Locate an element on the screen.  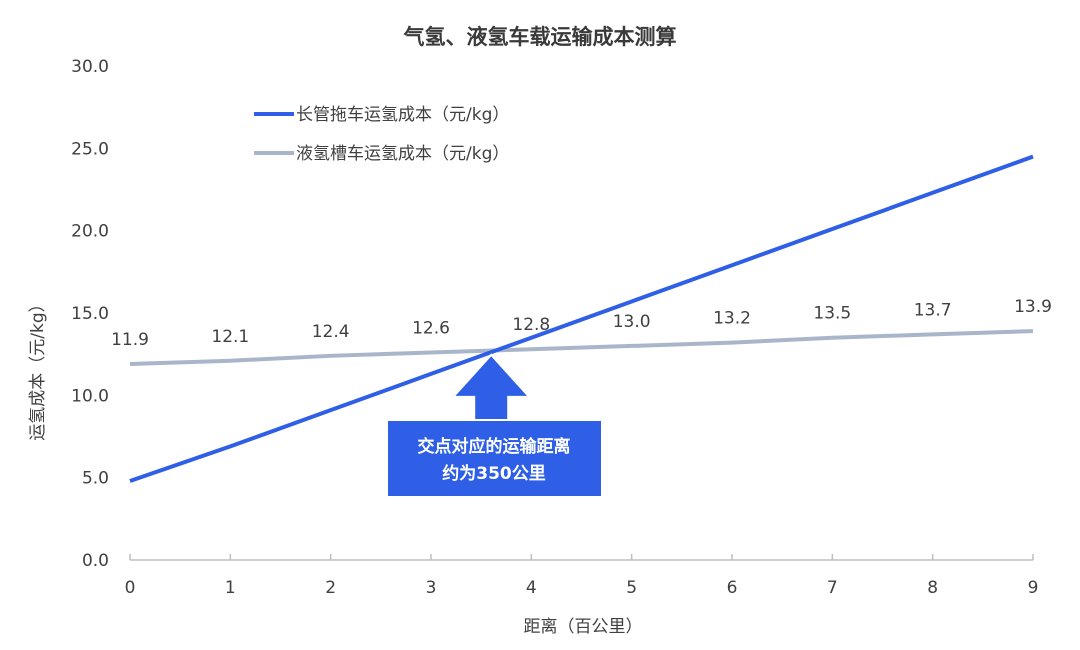
chart-title: 气氢、液氢车载运输成本测算 is located at coordinates (540, 37).